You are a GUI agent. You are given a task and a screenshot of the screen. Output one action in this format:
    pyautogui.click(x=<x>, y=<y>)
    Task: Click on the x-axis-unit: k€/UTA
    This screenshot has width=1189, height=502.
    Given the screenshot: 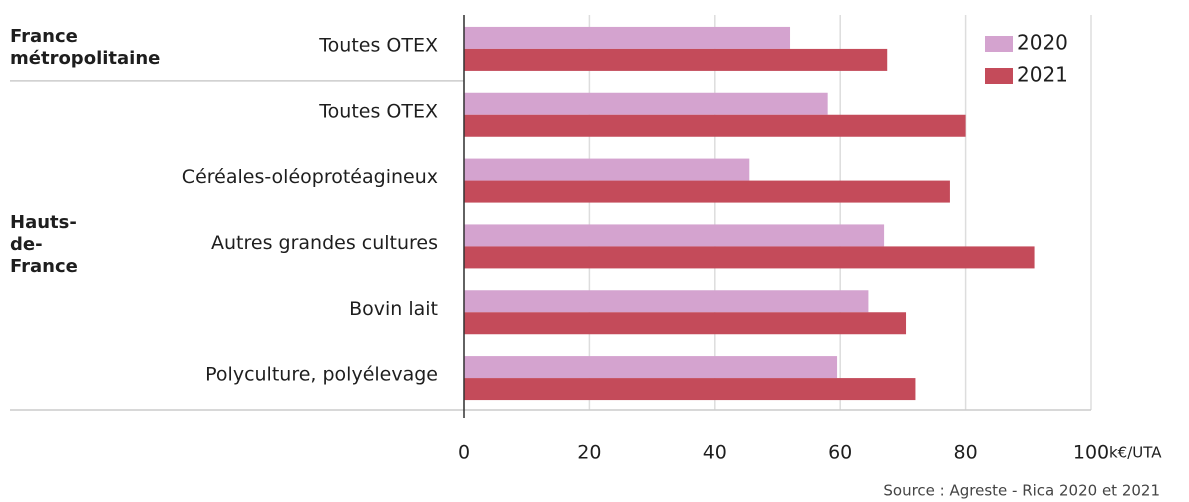 What is the action you would take?
    pyautogui.click(x=1135, y=453)
    